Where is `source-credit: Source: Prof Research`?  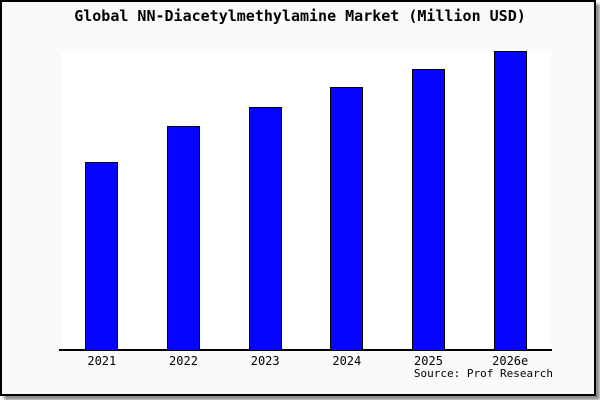
source-credit: Source: Prof Research is located at coordinates (483, 373).